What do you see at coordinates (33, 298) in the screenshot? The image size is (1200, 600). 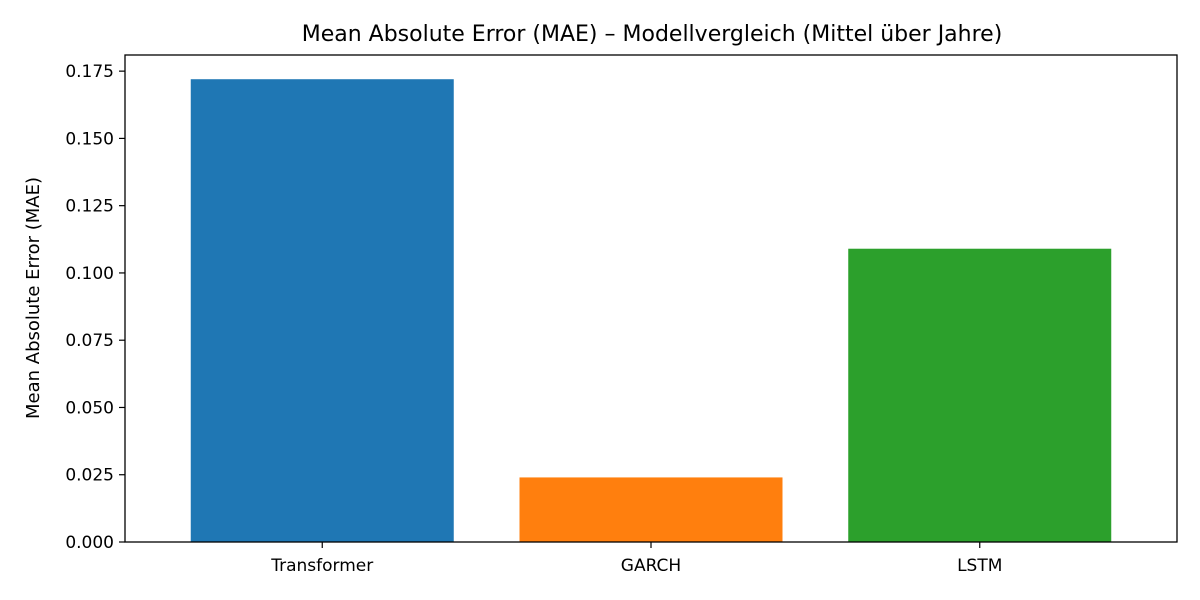 I see `y-axis-label: Mean Absolute Error (MAE)` at bounding box center [33, 298].